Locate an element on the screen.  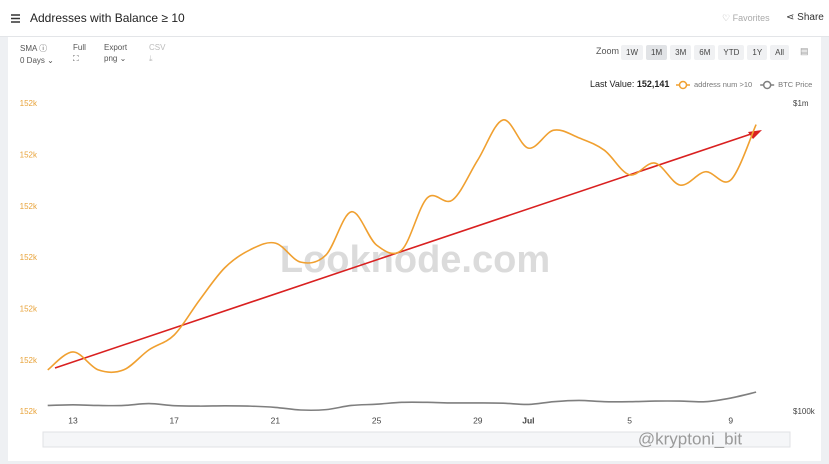
x-tick-label: Jul is located at coordinates (528, 420).